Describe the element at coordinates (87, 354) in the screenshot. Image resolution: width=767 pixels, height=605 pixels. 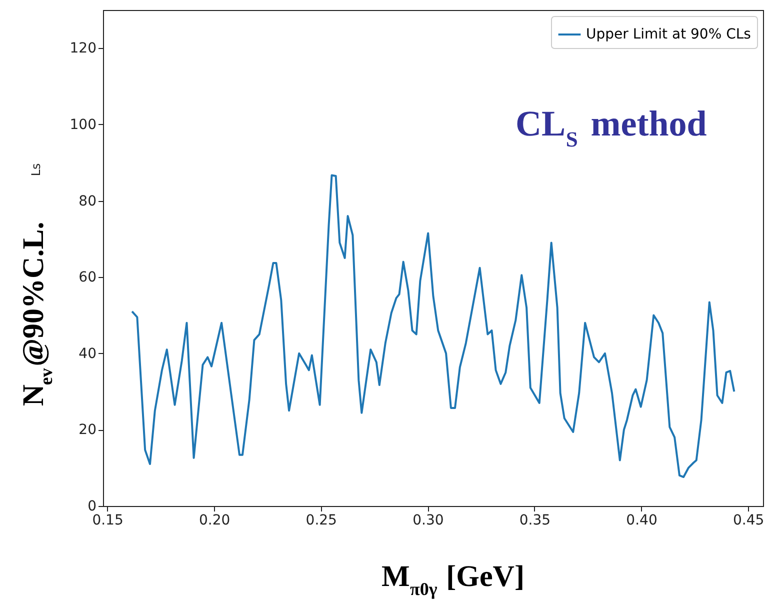
I see `y-tick-label: 40` at that location.